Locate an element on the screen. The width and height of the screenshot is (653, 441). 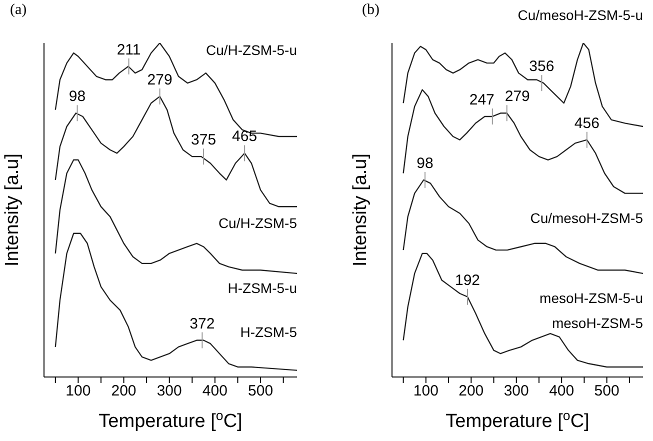
annotation: 211 is located at coordinates (128, 49).